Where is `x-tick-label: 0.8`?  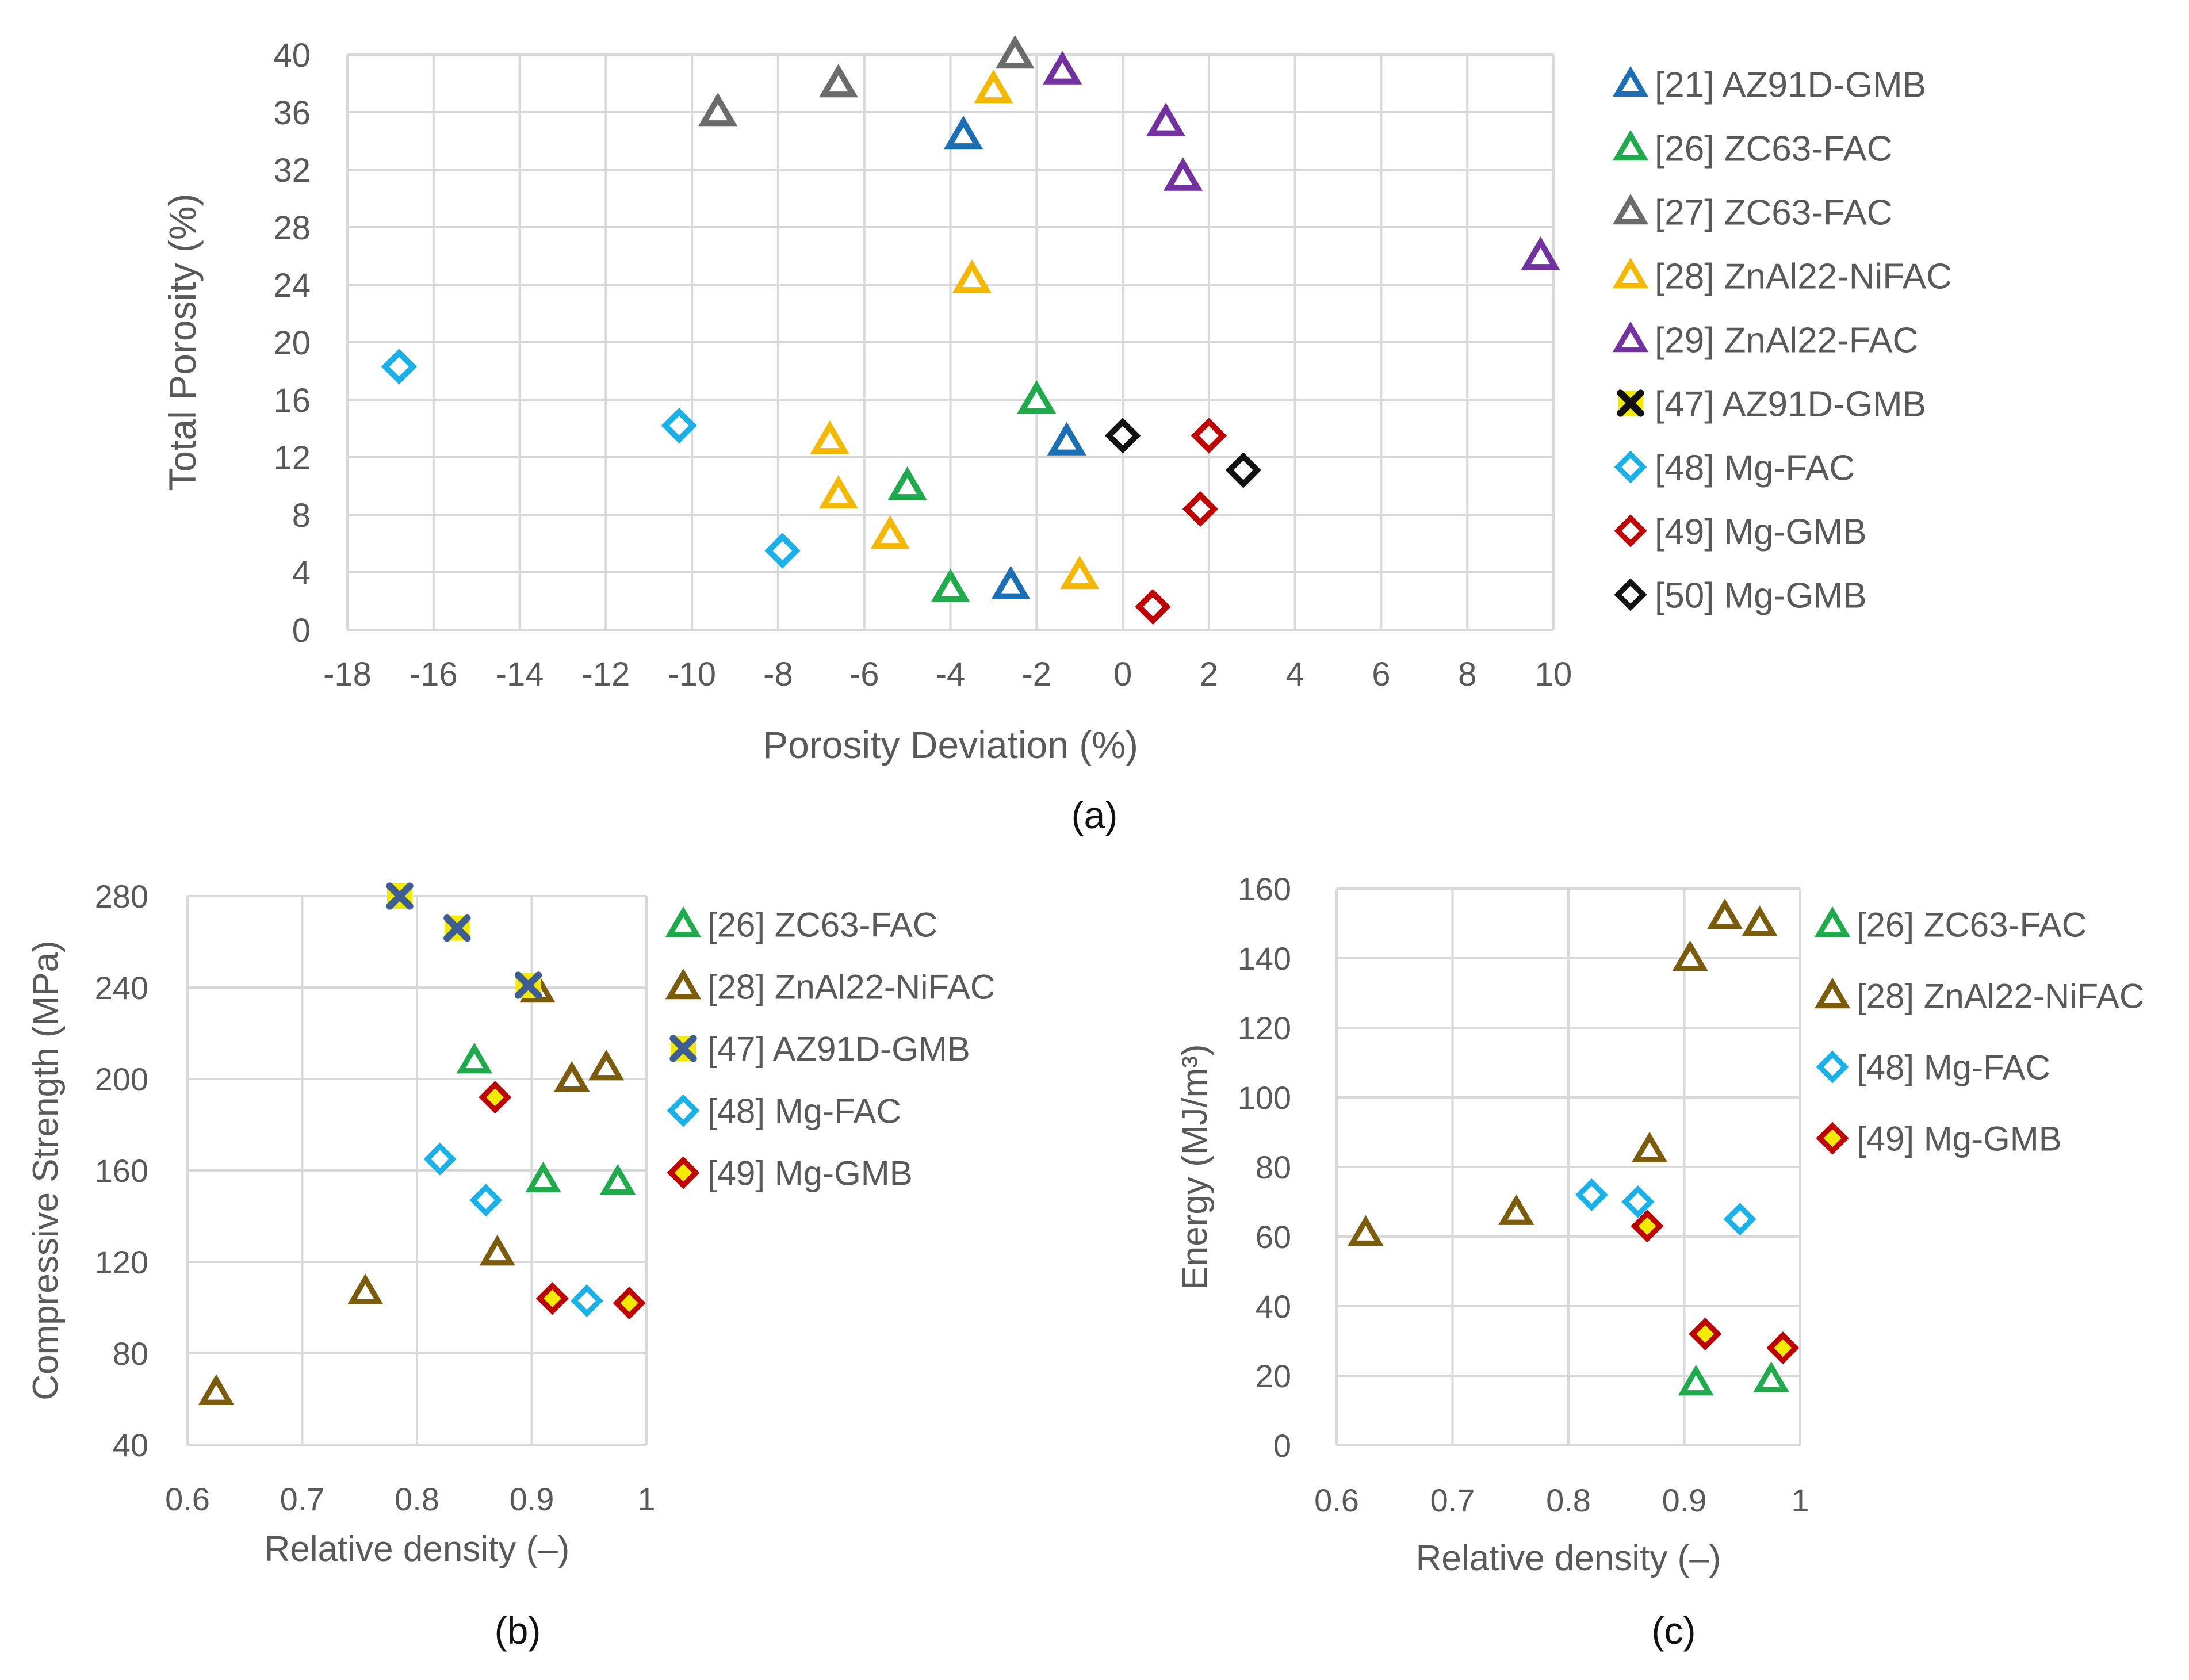
x-tick-label: 0.8 is located at coordinates (1568, 1500).